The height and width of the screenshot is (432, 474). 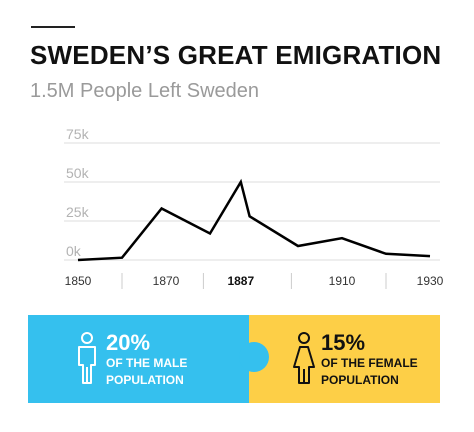 I want to click on male-percent: 20%, so click(x=128, y=342).